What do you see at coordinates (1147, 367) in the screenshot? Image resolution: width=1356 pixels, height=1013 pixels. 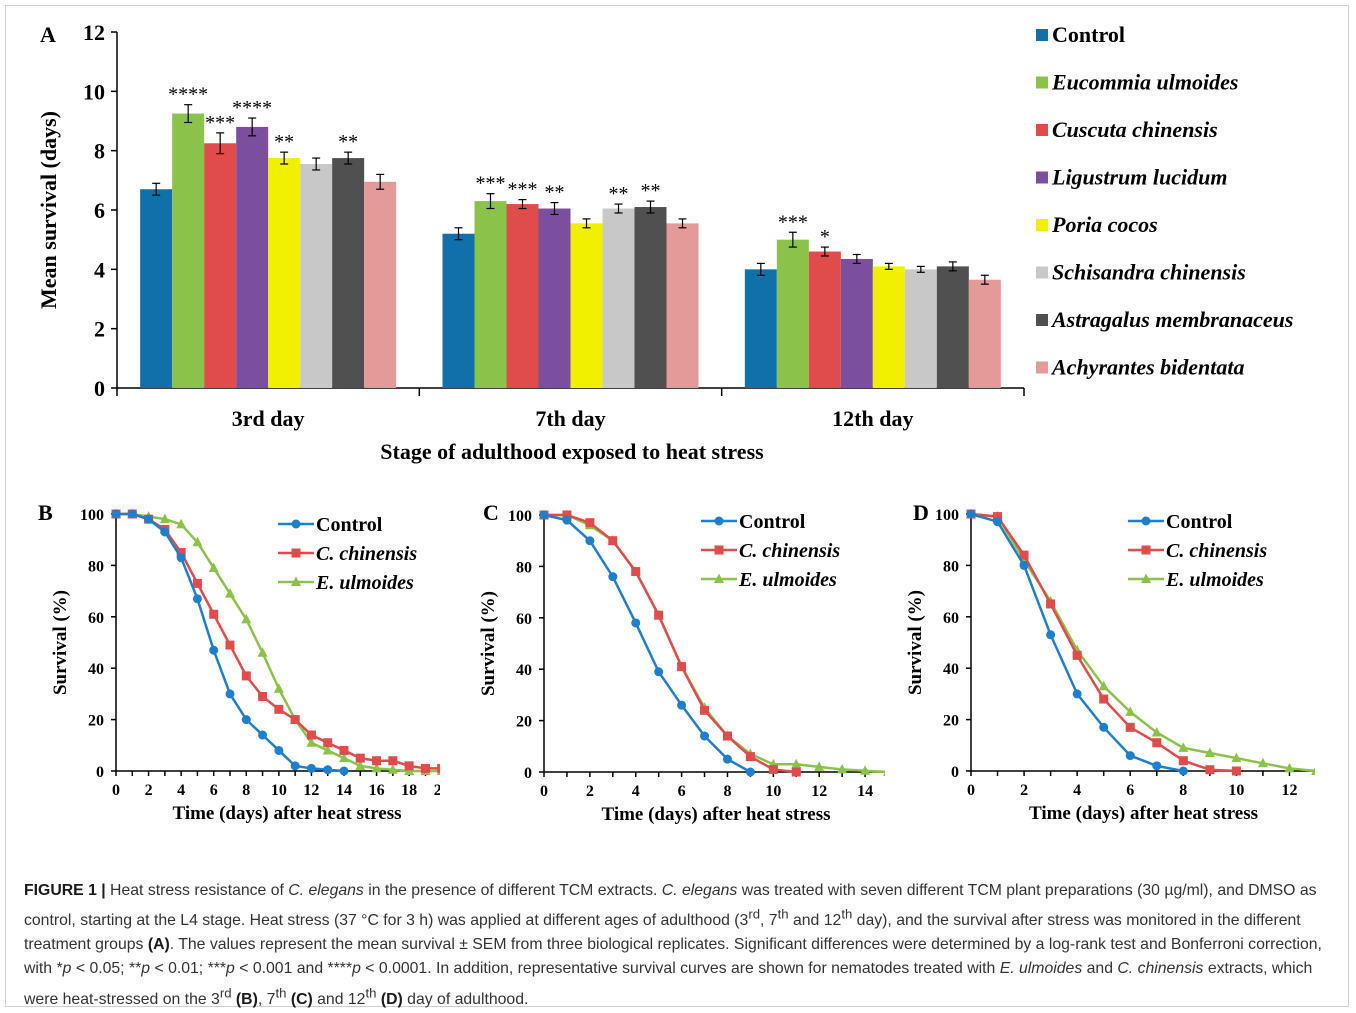 I see `legend-label: Achyrantes bidentata` at bounding box center [1147, 367].